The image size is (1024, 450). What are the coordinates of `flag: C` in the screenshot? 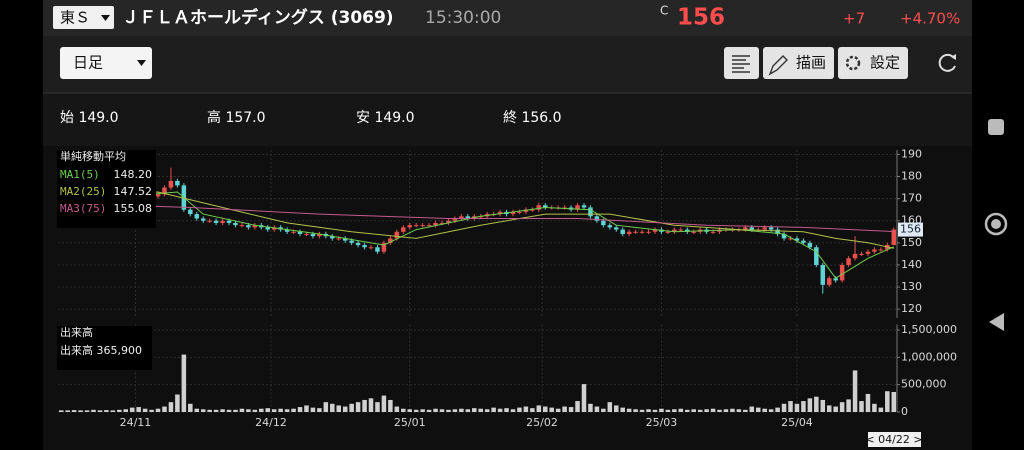 It's located at (664, 11).